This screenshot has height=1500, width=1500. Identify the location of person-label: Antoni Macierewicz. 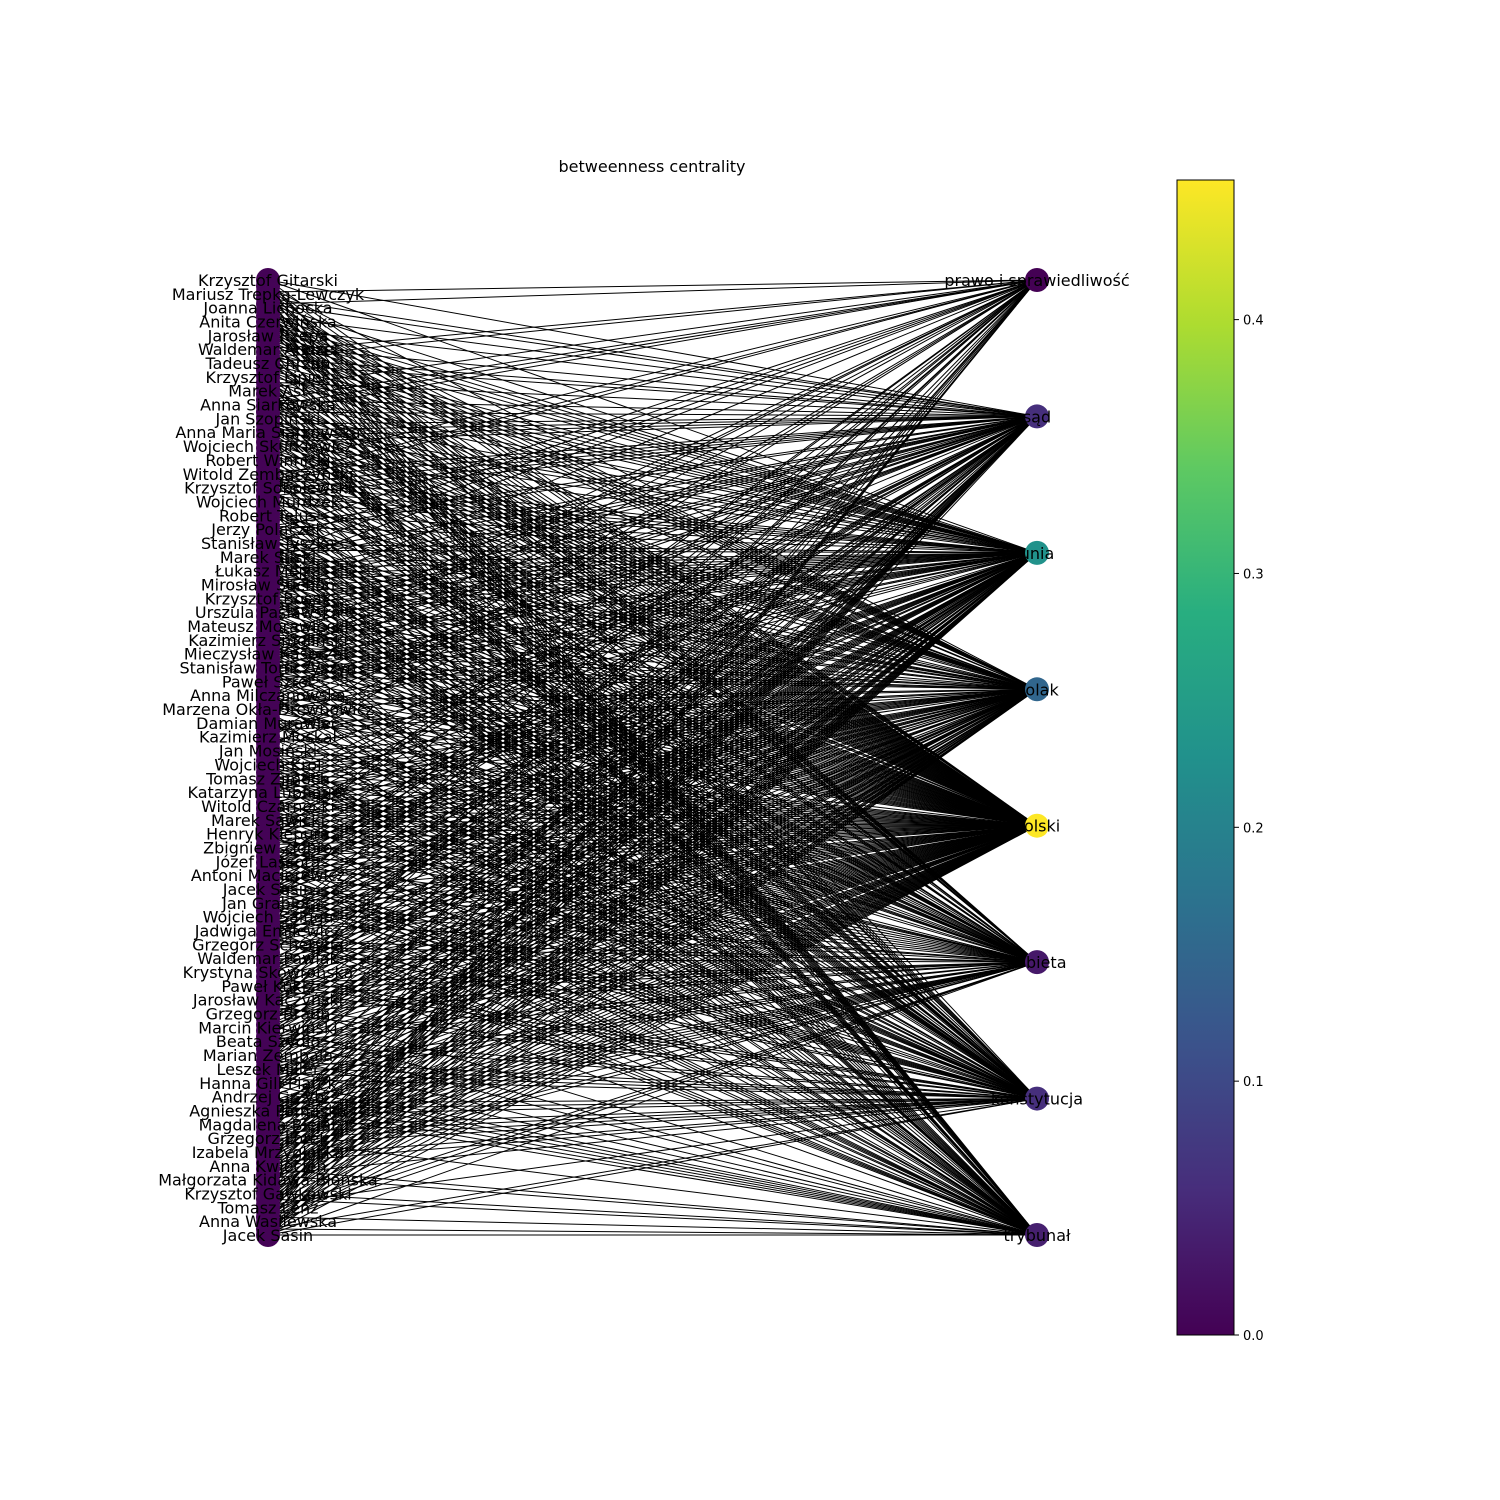
(268, 875).